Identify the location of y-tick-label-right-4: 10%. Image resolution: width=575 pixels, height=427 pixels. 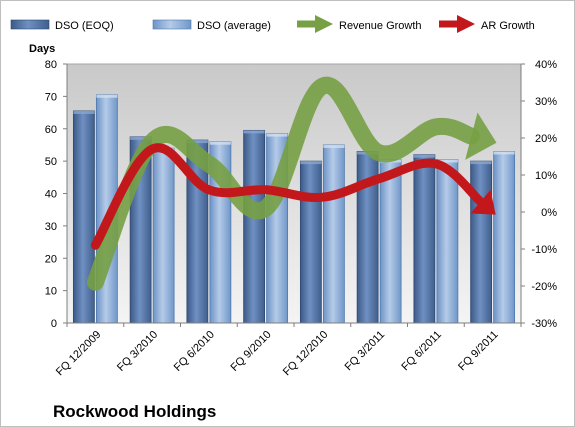
(546, 176).